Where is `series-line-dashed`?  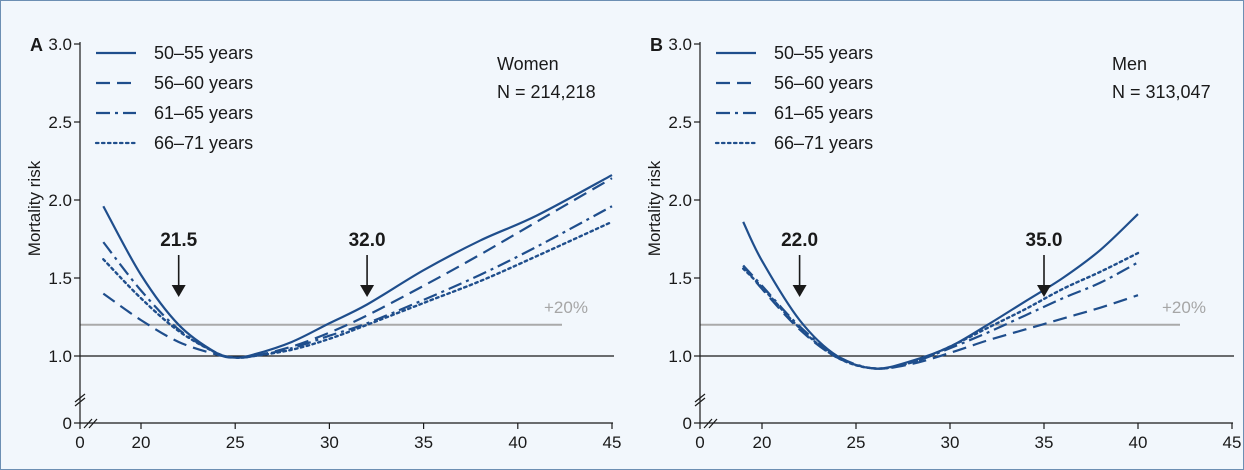 series-line-dashed is located at coordinates (940, 317).